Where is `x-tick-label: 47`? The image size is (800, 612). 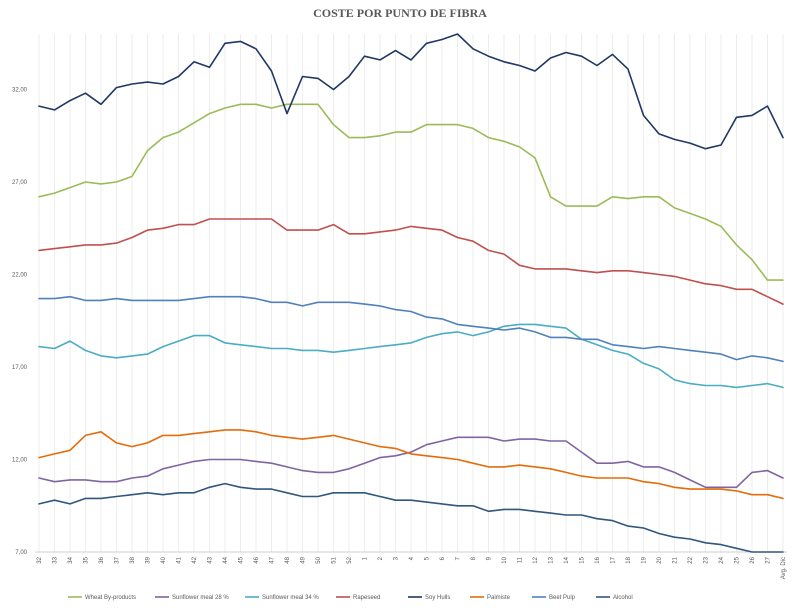 x-tick-label: 47 is located at coordinates (273, 559).